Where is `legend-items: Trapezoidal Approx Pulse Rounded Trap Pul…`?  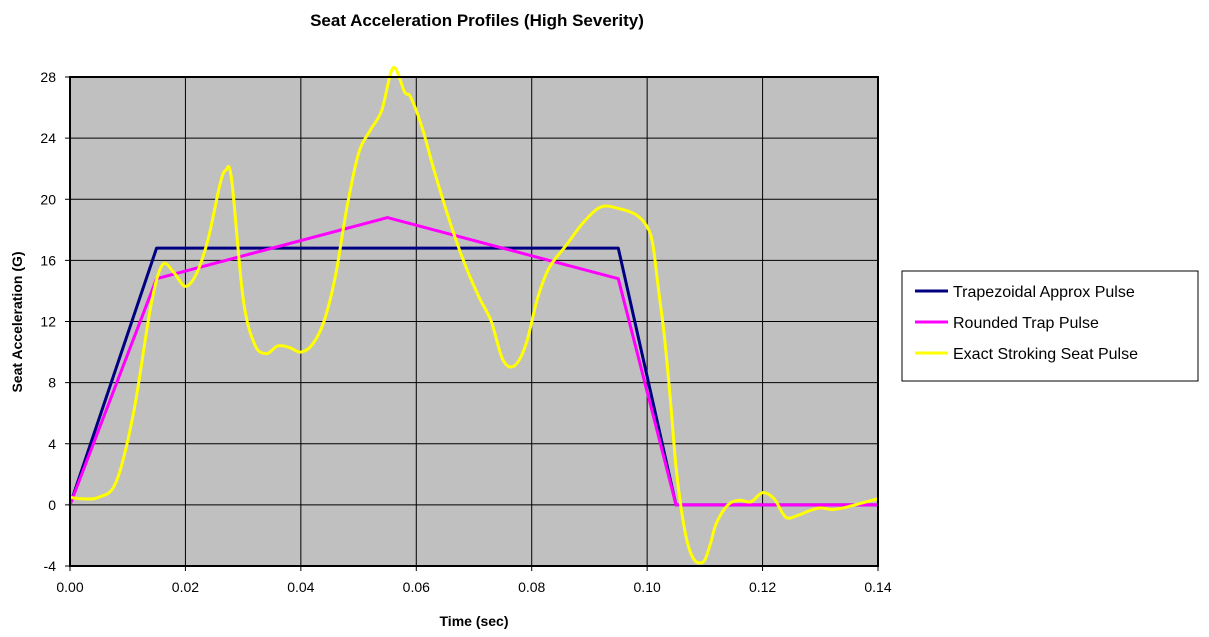 legend-items: Trapezoidal Approx Pulse Rounded Trap Pul… is located at coordinates (1026, 323).